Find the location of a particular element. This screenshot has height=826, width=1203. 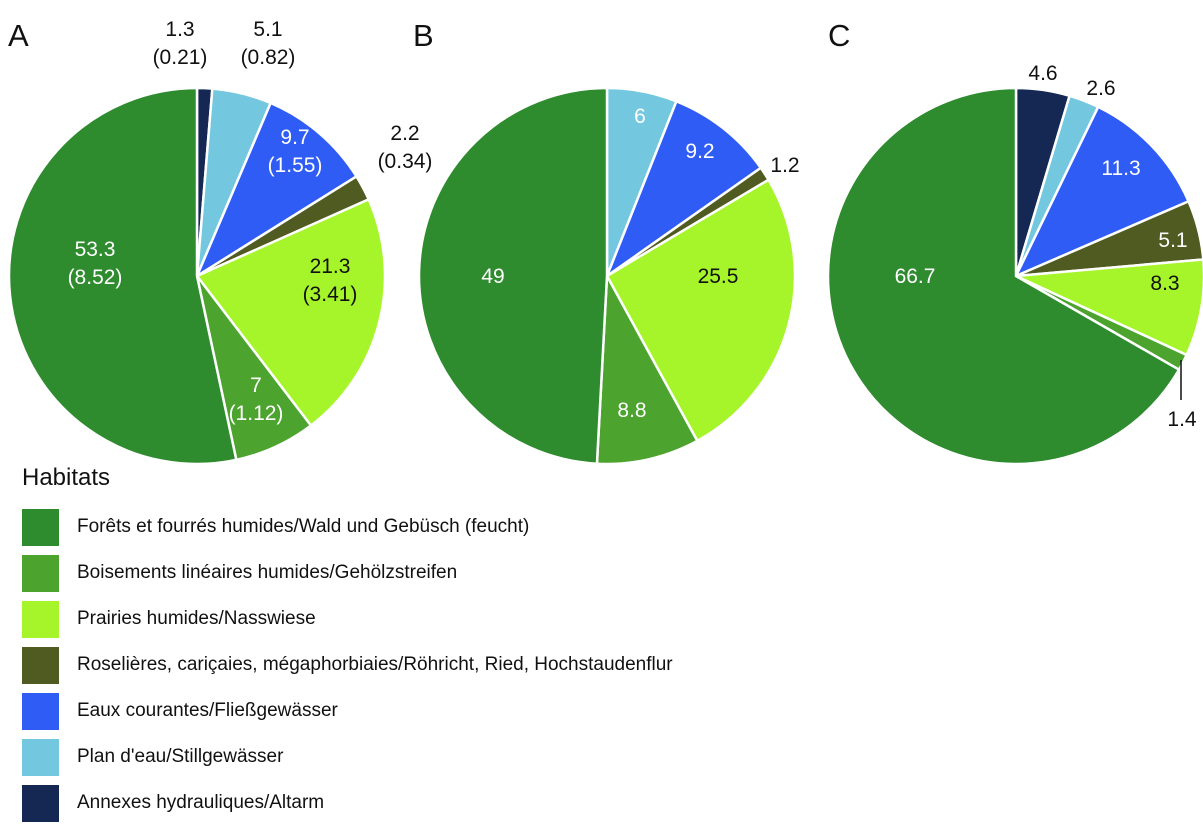

slice-label-forest: 49 is located at coordinates (492, 276).